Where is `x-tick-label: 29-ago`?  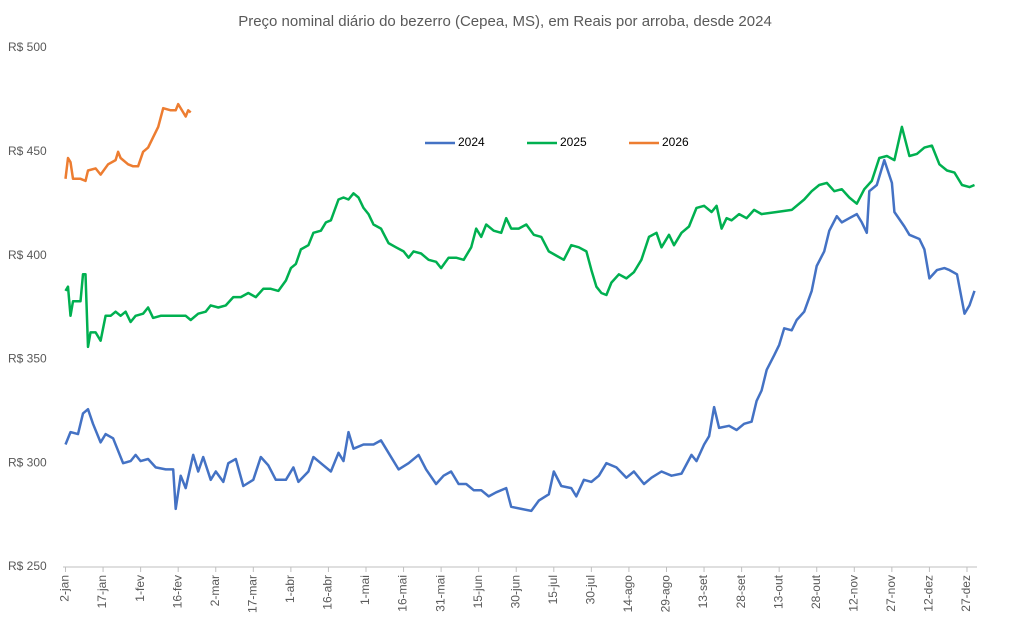
x-tick-label: 29-ago is located at coordinates (666, 594).